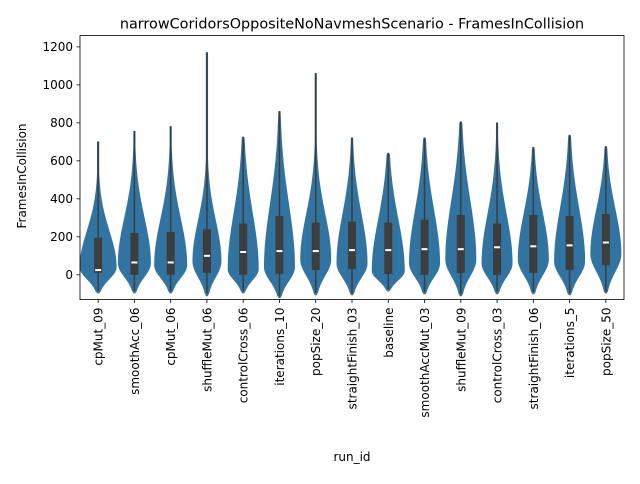 The image size is (640, 484). What do you see at coordinates (69, 275) in the screenshot?
I see `y-tick-label: 0` at bounding box center [69, 275].